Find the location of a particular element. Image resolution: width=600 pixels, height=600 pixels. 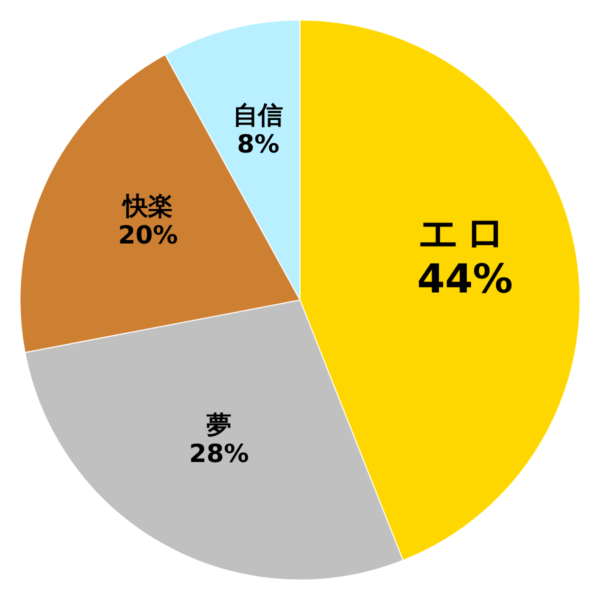

data-label: 20% is located at coordinates (148, 235).